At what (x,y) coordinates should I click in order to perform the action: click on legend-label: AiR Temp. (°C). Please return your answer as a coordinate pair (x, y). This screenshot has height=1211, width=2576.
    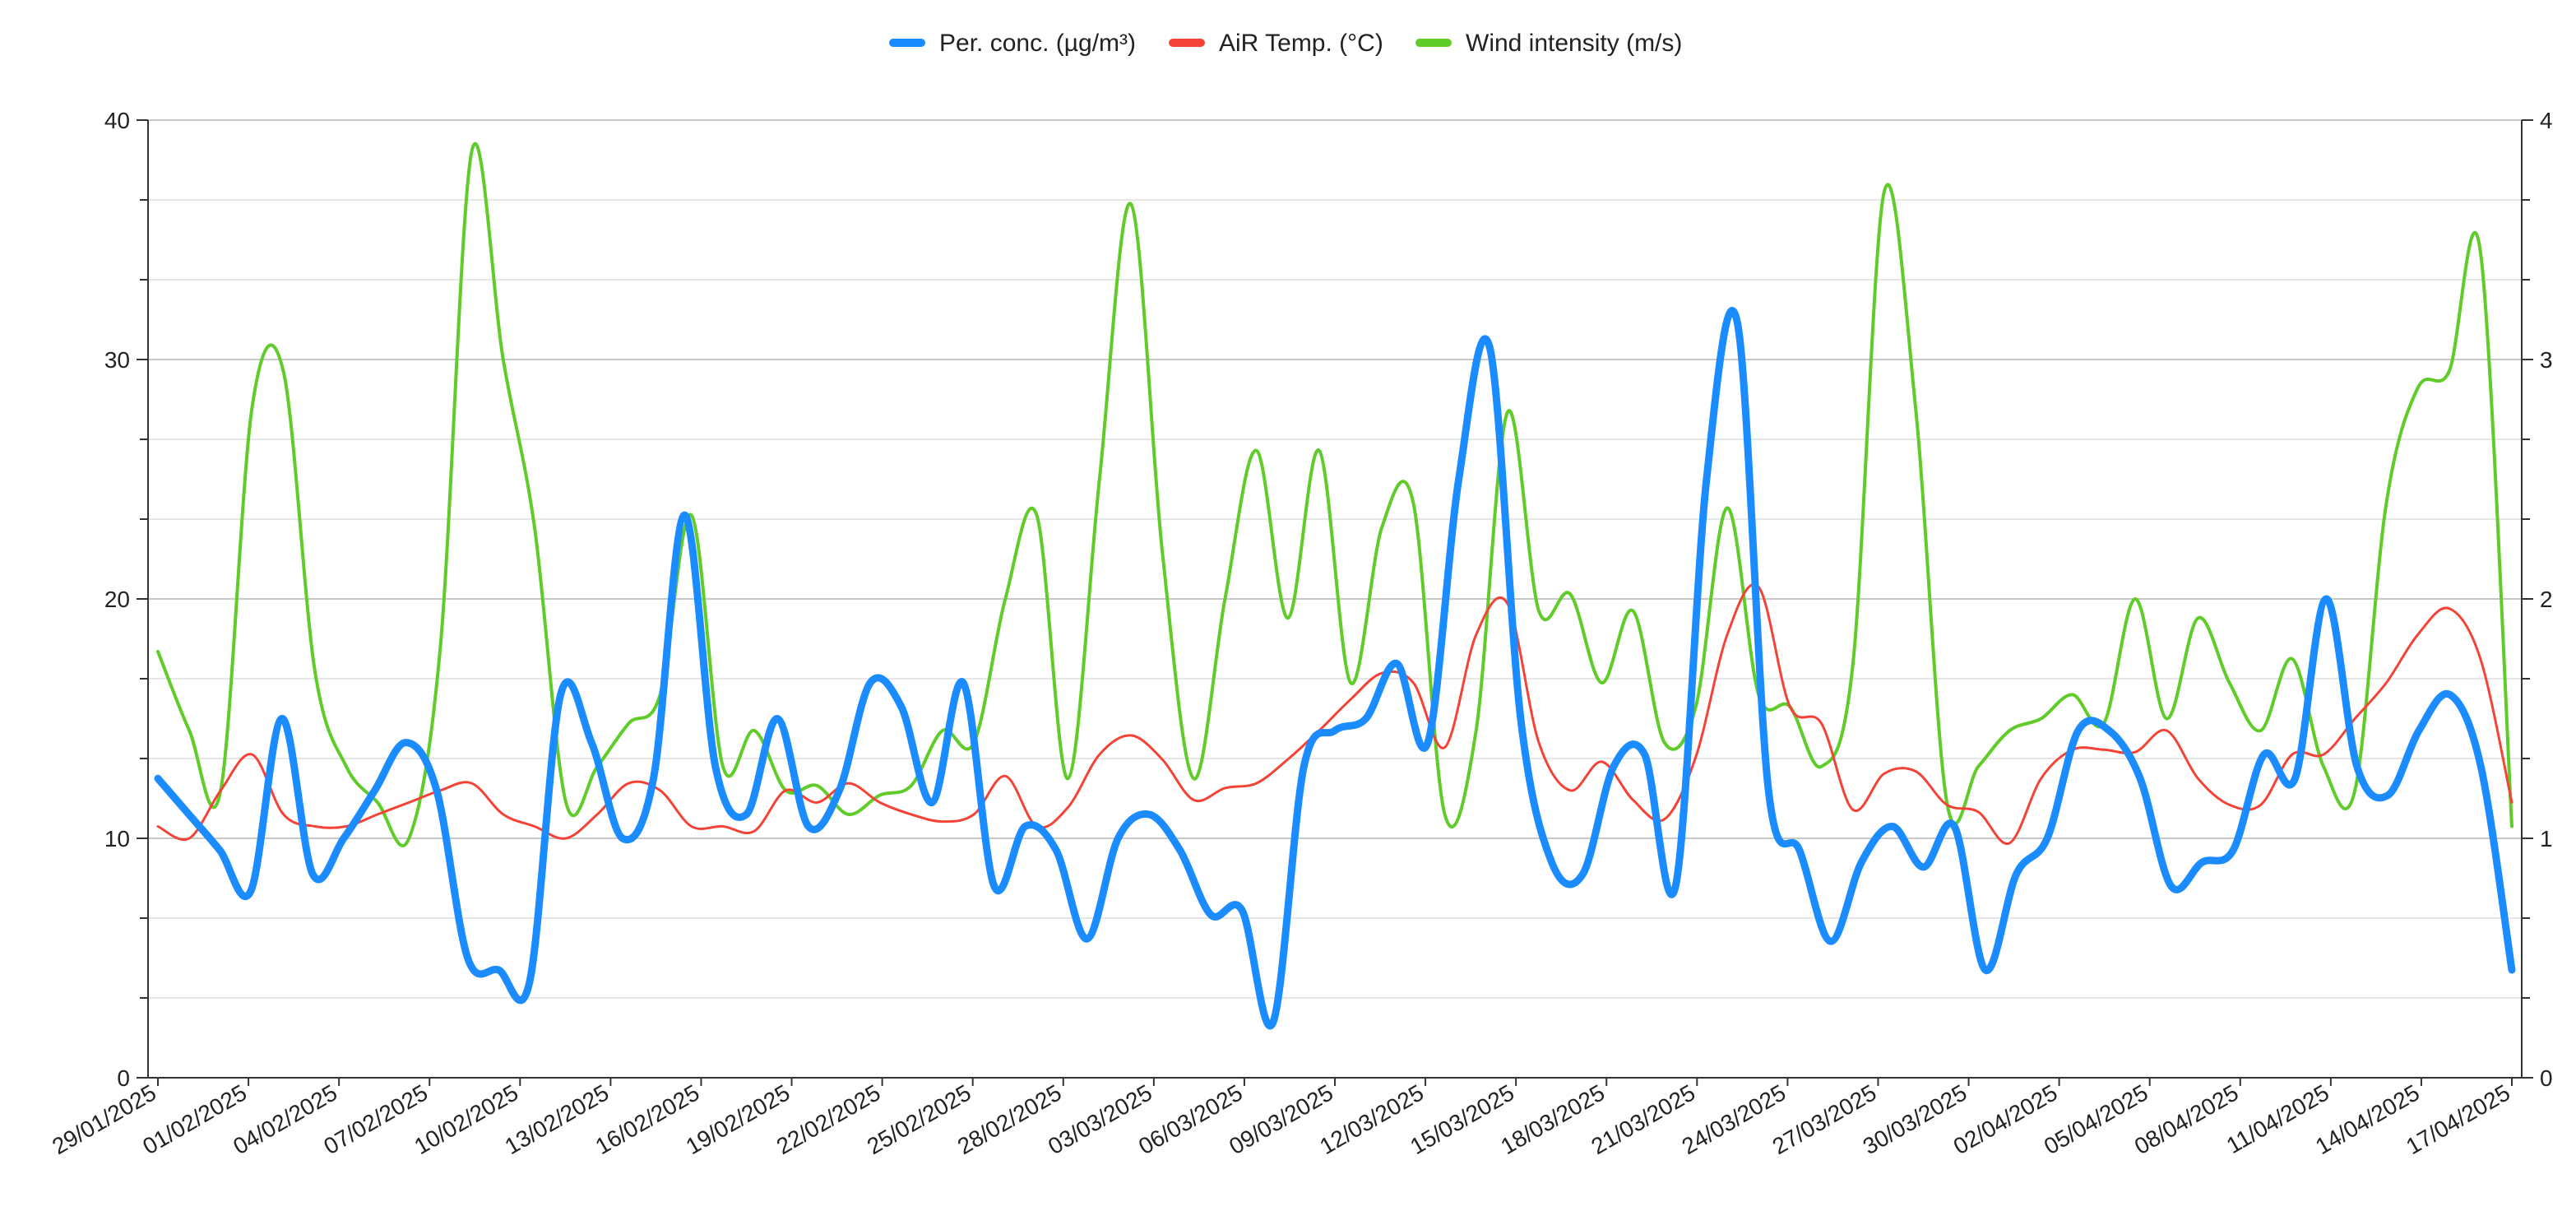
    Looking at the image, I should click on (1301, 43).